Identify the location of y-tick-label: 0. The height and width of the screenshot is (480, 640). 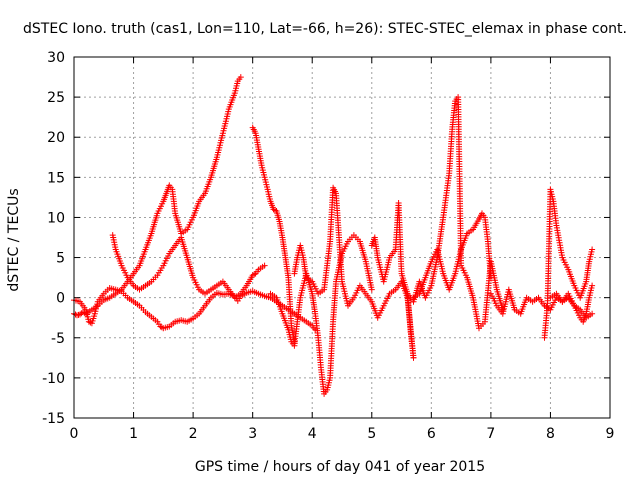
(60, 299).